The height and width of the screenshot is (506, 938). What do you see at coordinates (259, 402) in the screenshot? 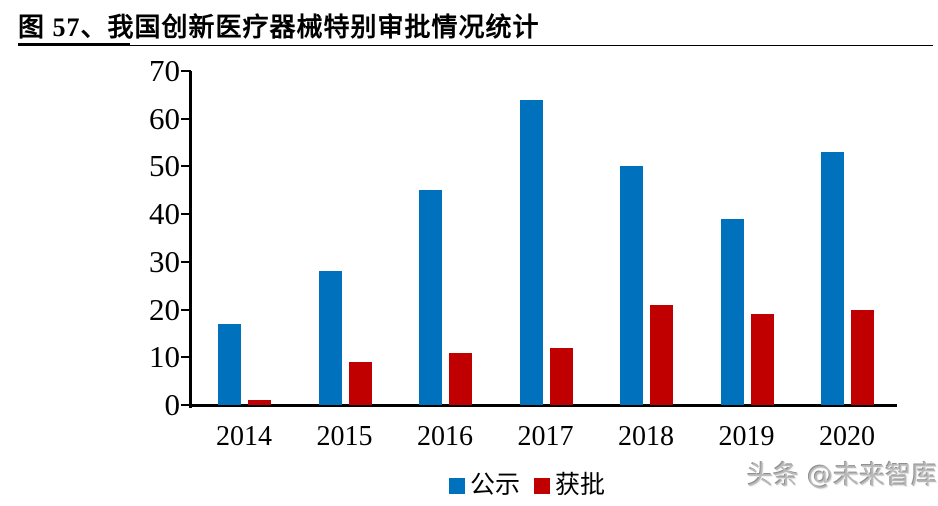
I see `bar-s1-2014` at bounding box center [259, 402].